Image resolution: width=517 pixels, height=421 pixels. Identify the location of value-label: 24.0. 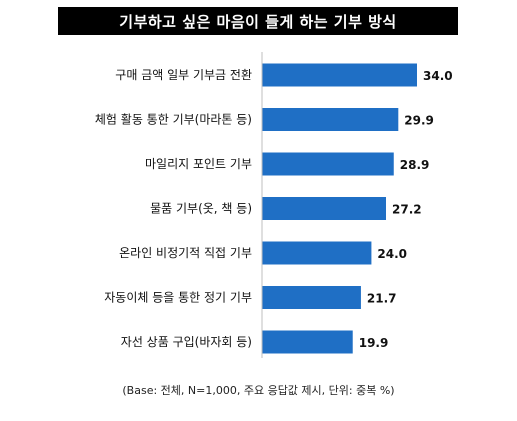
(392, 254).